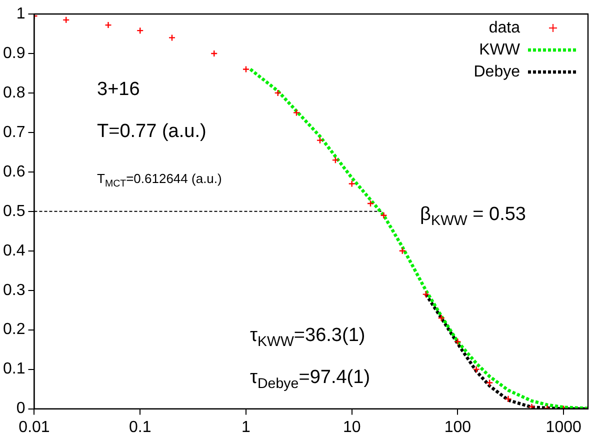  Describe the element at coordinates (504, 27) in the screenshot. I see `legend-label: data` at that location.